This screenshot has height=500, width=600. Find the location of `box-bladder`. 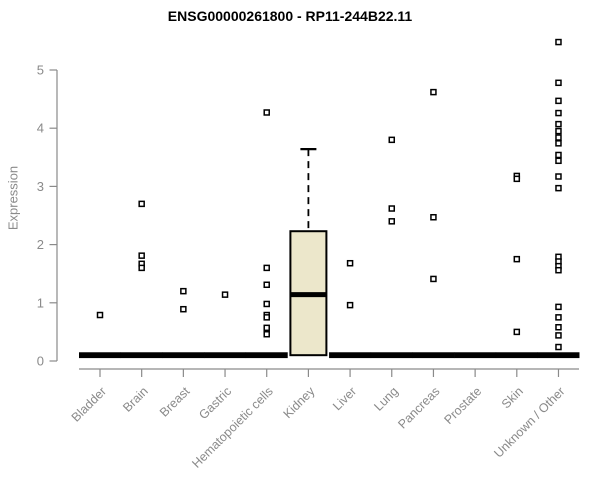

box-bladder is located at coordinates (100, 335).